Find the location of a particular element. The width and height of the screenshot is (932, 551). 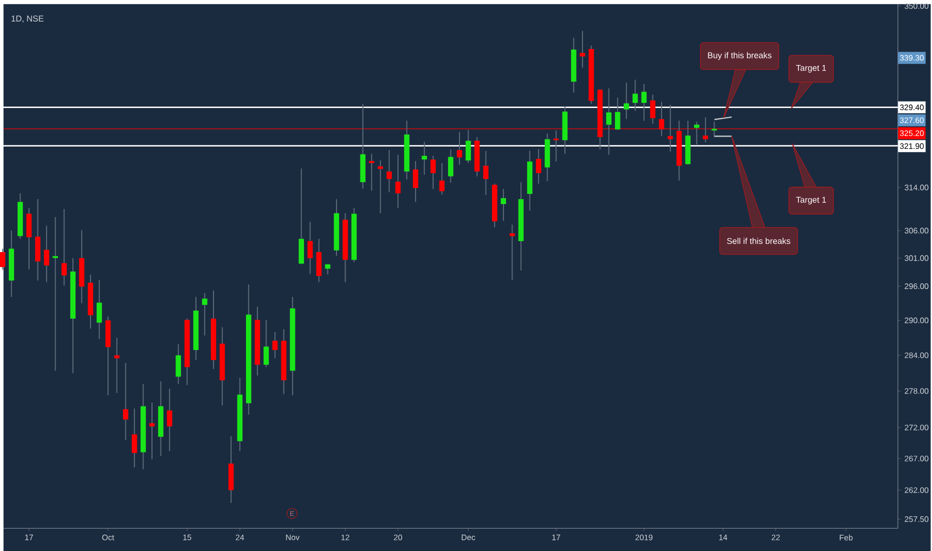

annotation: Buy if this breaks is located at coordinates (740, 56).